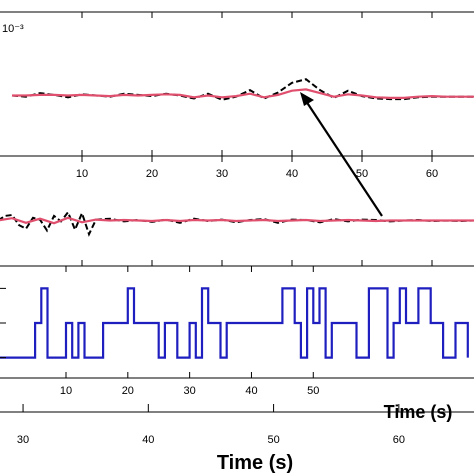 The height and width of the screenshot is (474, 474). I want to click on arrow-head, so click(307, 99).